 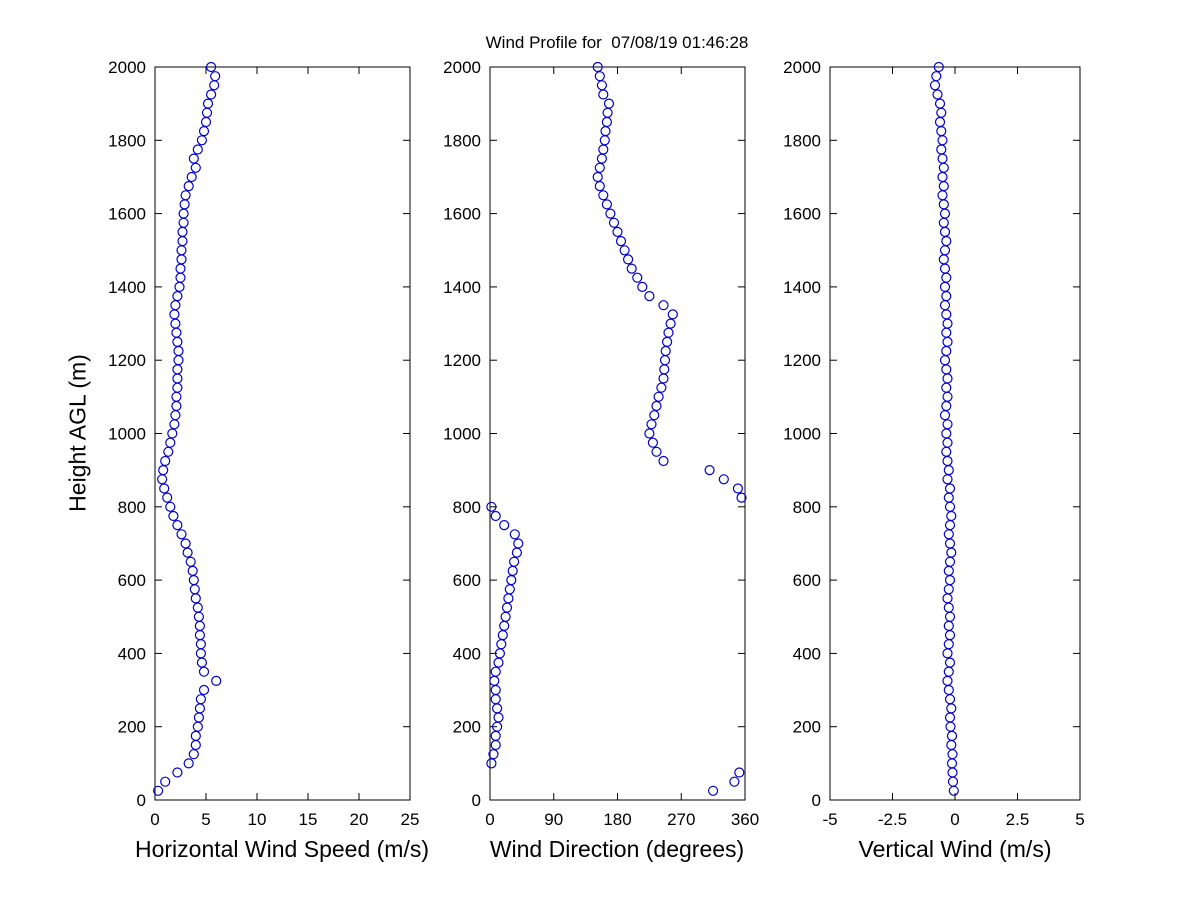 I want to click on y-tick-label: 1200, so click(x=127, y=360).